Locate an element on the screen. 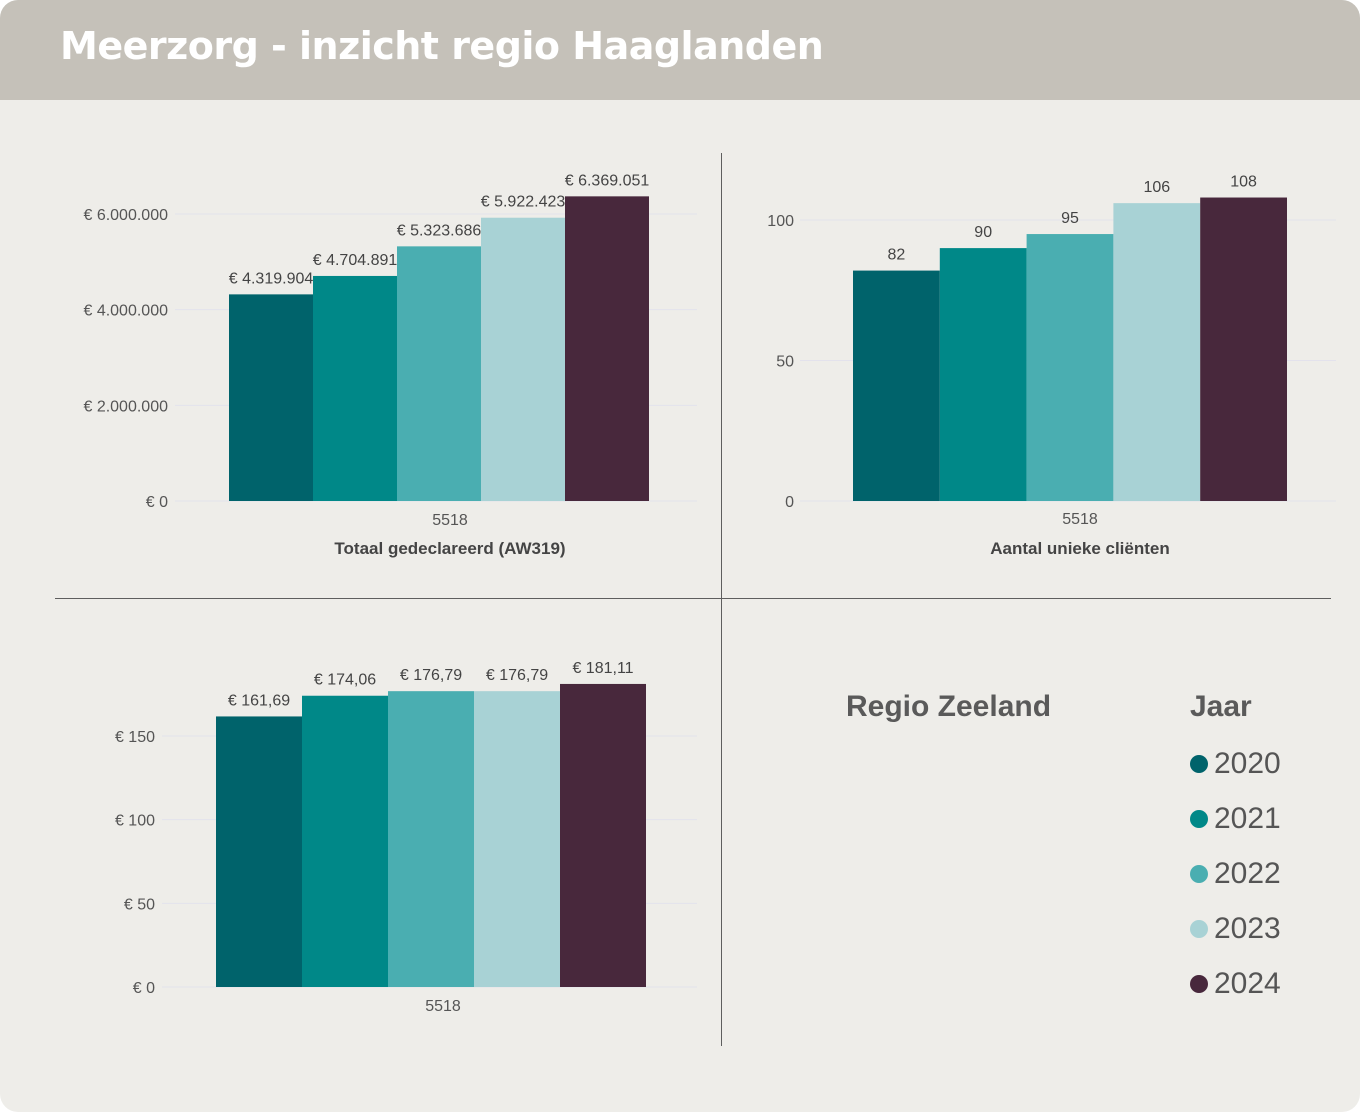  page-title: Meerzorg - inzicht regio Haaglanden is located at coordinates (442, 46).